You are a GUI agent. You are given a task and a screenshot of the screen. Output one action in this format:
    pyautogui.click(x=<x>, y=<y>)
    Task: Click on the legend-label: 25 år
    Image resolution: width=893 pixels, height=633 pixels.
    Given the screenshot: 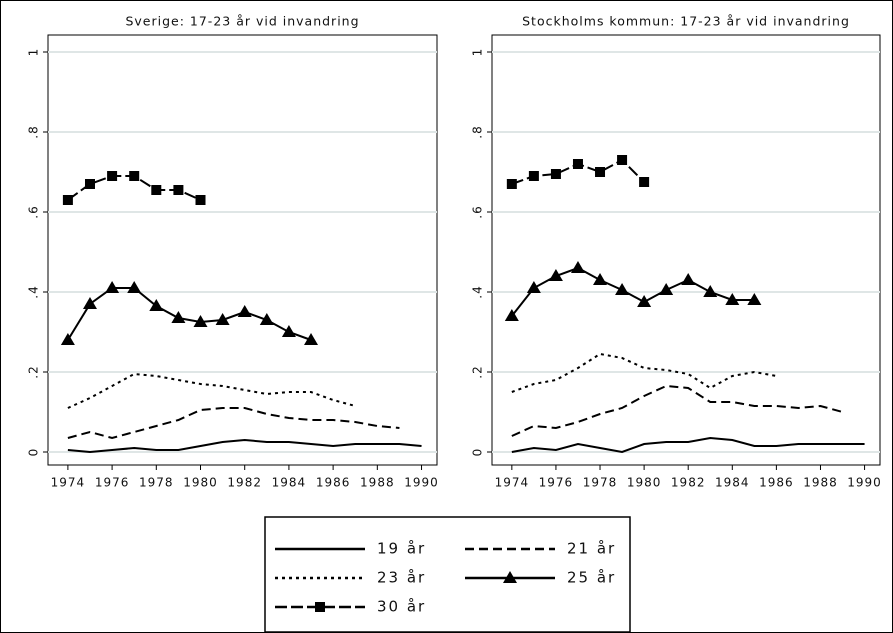 What is the action you would take?
    pyautogui.click(x=591, y=578)
    